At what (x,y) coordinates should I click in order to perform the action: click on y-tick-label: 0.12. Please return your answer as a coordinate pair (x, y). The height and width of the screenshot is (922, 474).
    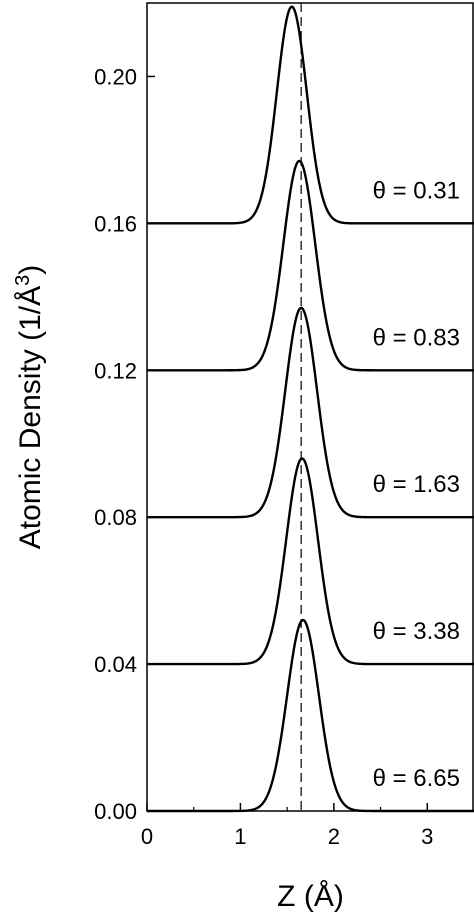
    Looking at the image, I should click on (115, 370).